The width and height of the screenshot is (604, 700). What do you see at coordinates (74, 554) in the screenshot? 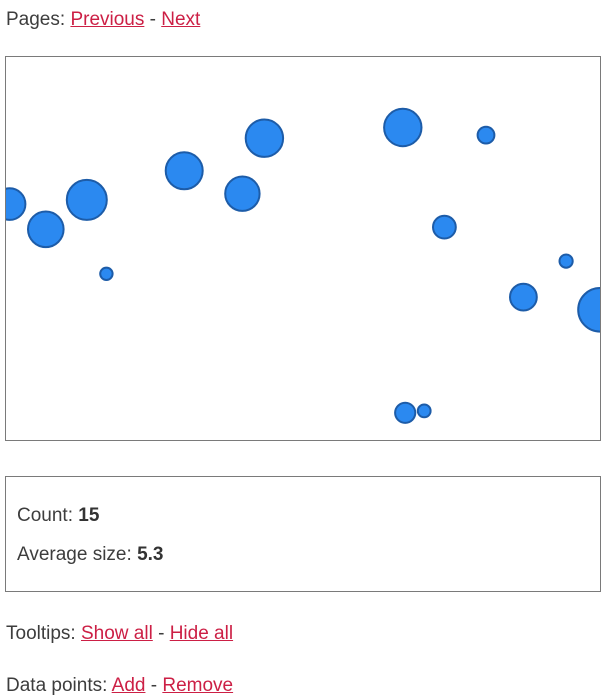
I see `average-size-label: Average size:` at bounding box center [74, 554].